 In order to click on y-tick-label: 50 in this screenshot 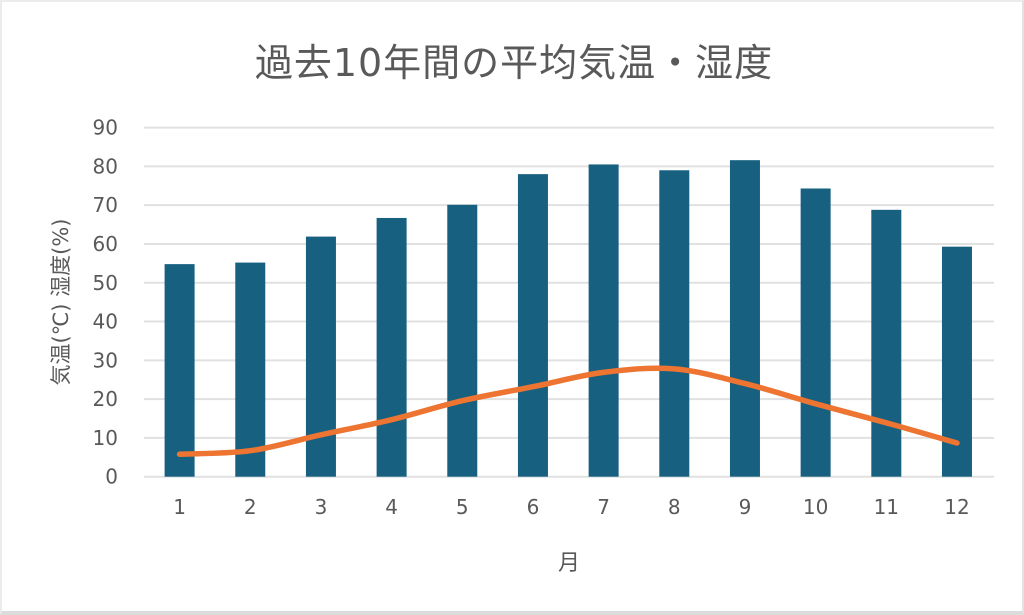, I will do `click(105, 283)`.